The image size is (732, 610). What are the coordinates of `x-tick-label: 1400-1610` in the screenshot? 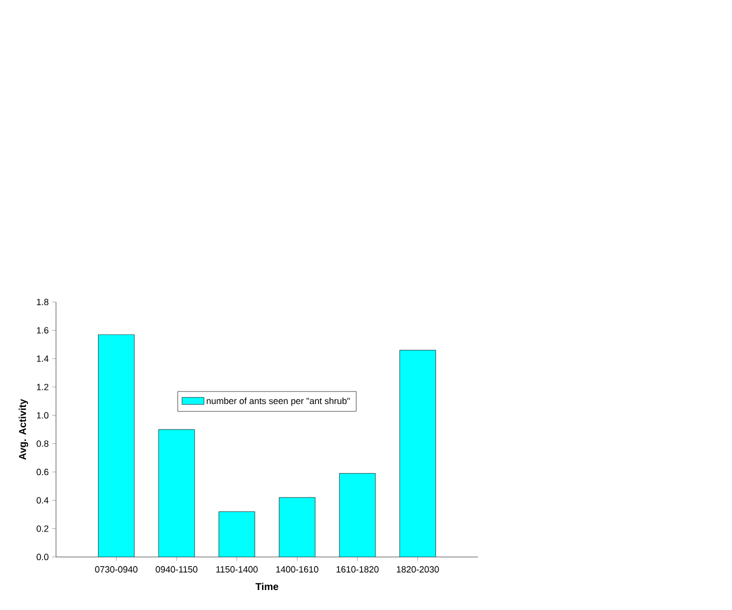 It's located at (297, 569).